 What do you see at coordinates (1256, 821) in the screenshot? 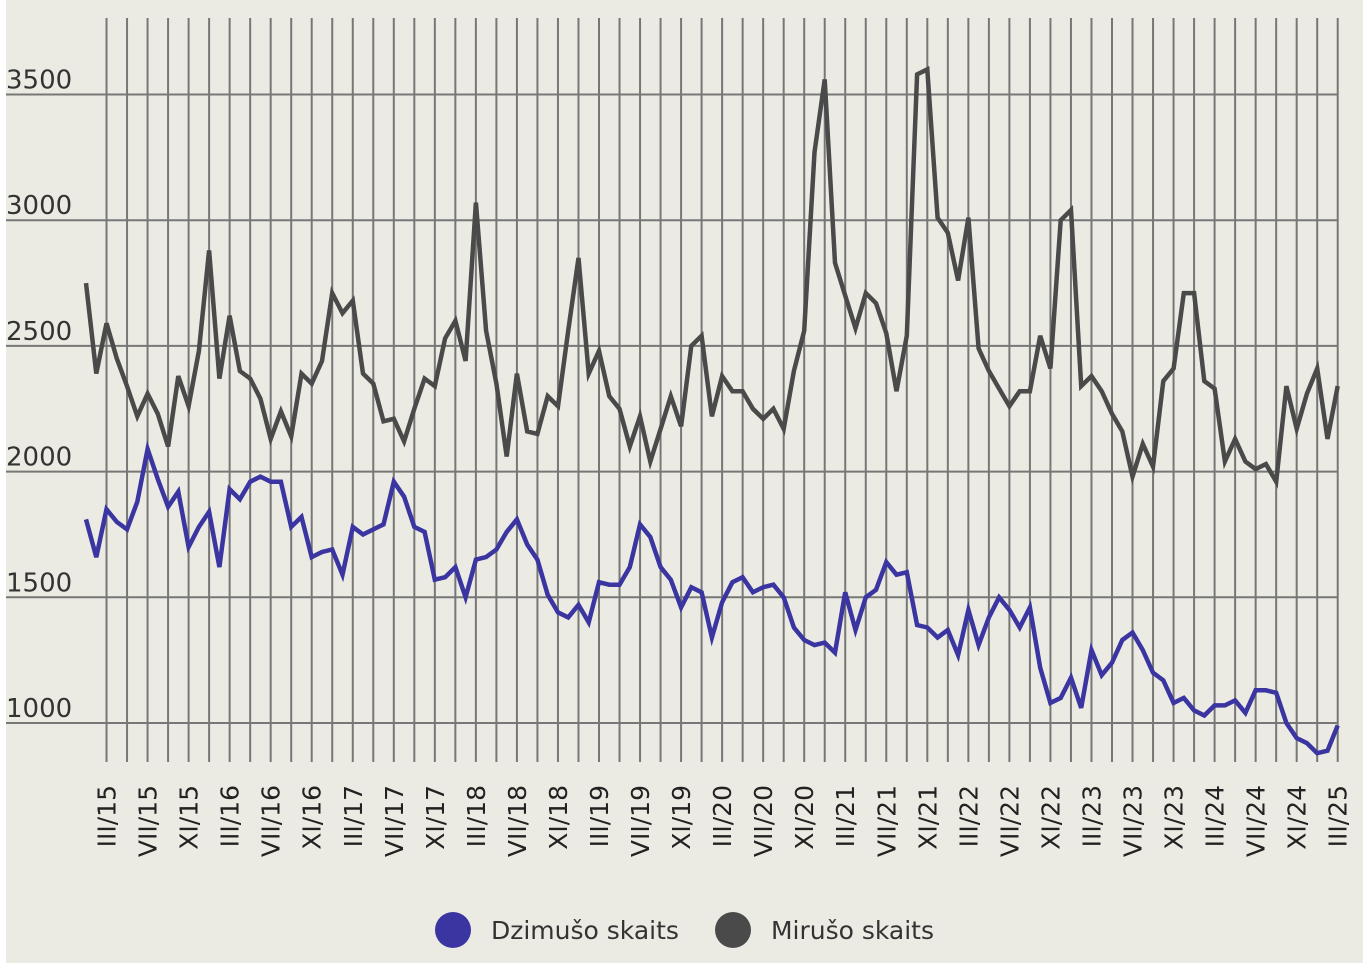
I see `x-tick-label: VII/24` at bounding box center [1256, 821].